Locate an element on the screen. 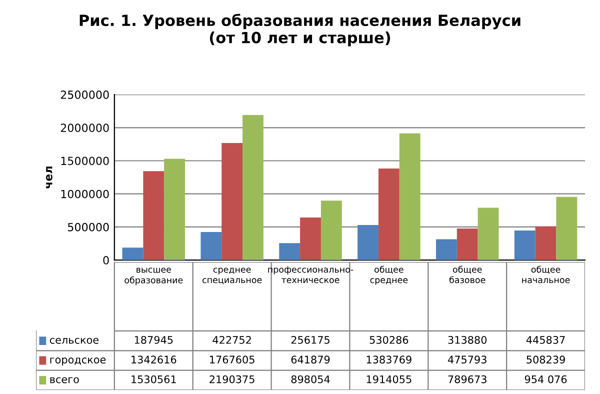 This screenshot has height=394, width=600. data-label: 530286 is located at coordinates (389, 340).